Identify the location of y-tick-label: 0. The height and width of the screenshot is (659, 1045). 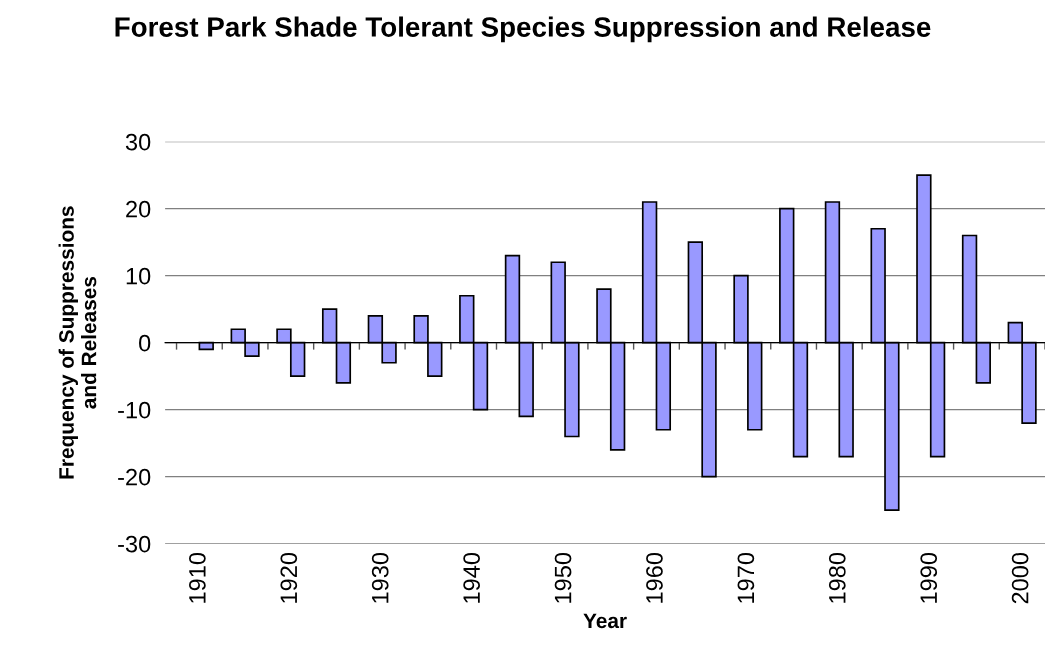
(145, 343).